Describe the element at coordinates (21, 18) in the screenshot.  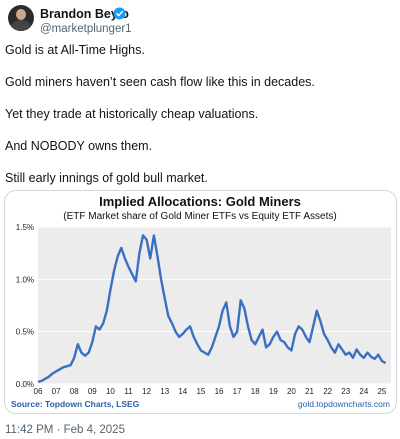
I see `avatar` at that location.